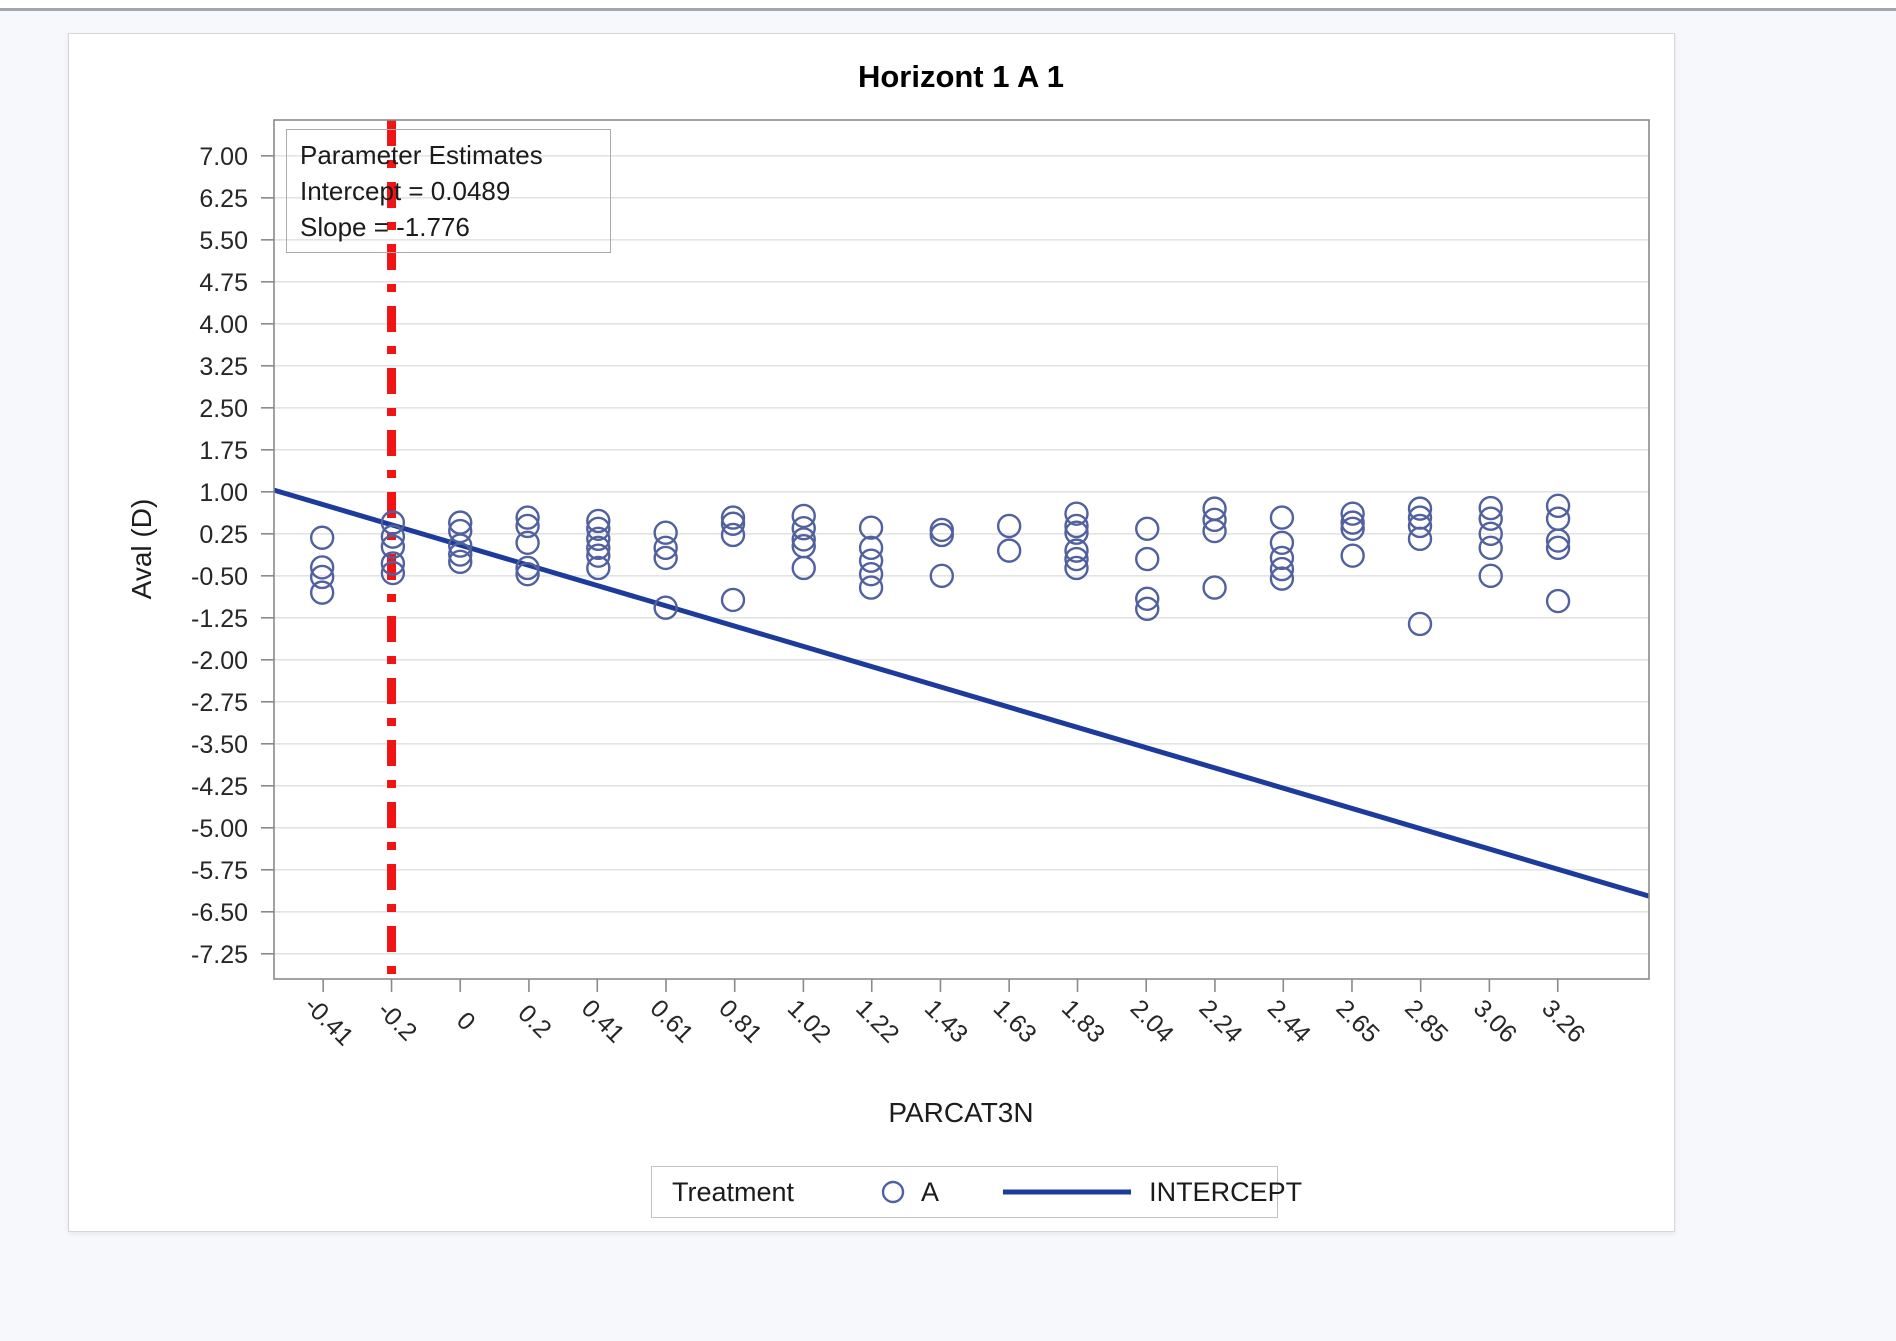 The image size is (1896, 1341). What do you see at coordinates (223, 157) in the screenshot?
I see `y-tick-label: 7.00` at bounding box center [223, 157].